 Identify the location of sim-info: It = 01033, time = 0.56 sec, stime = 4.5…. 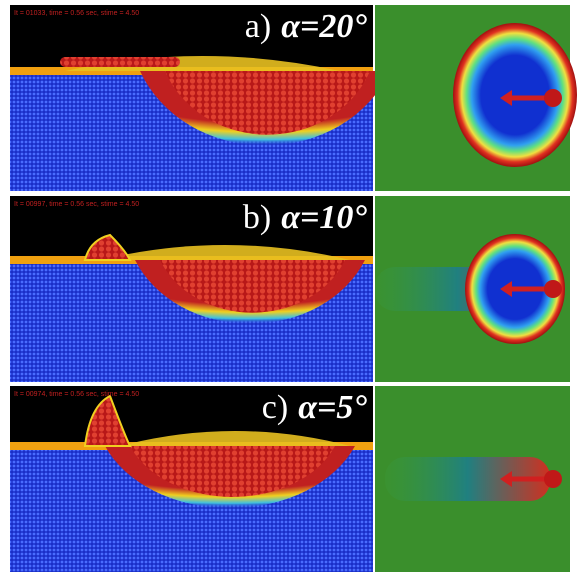
(76, 13).